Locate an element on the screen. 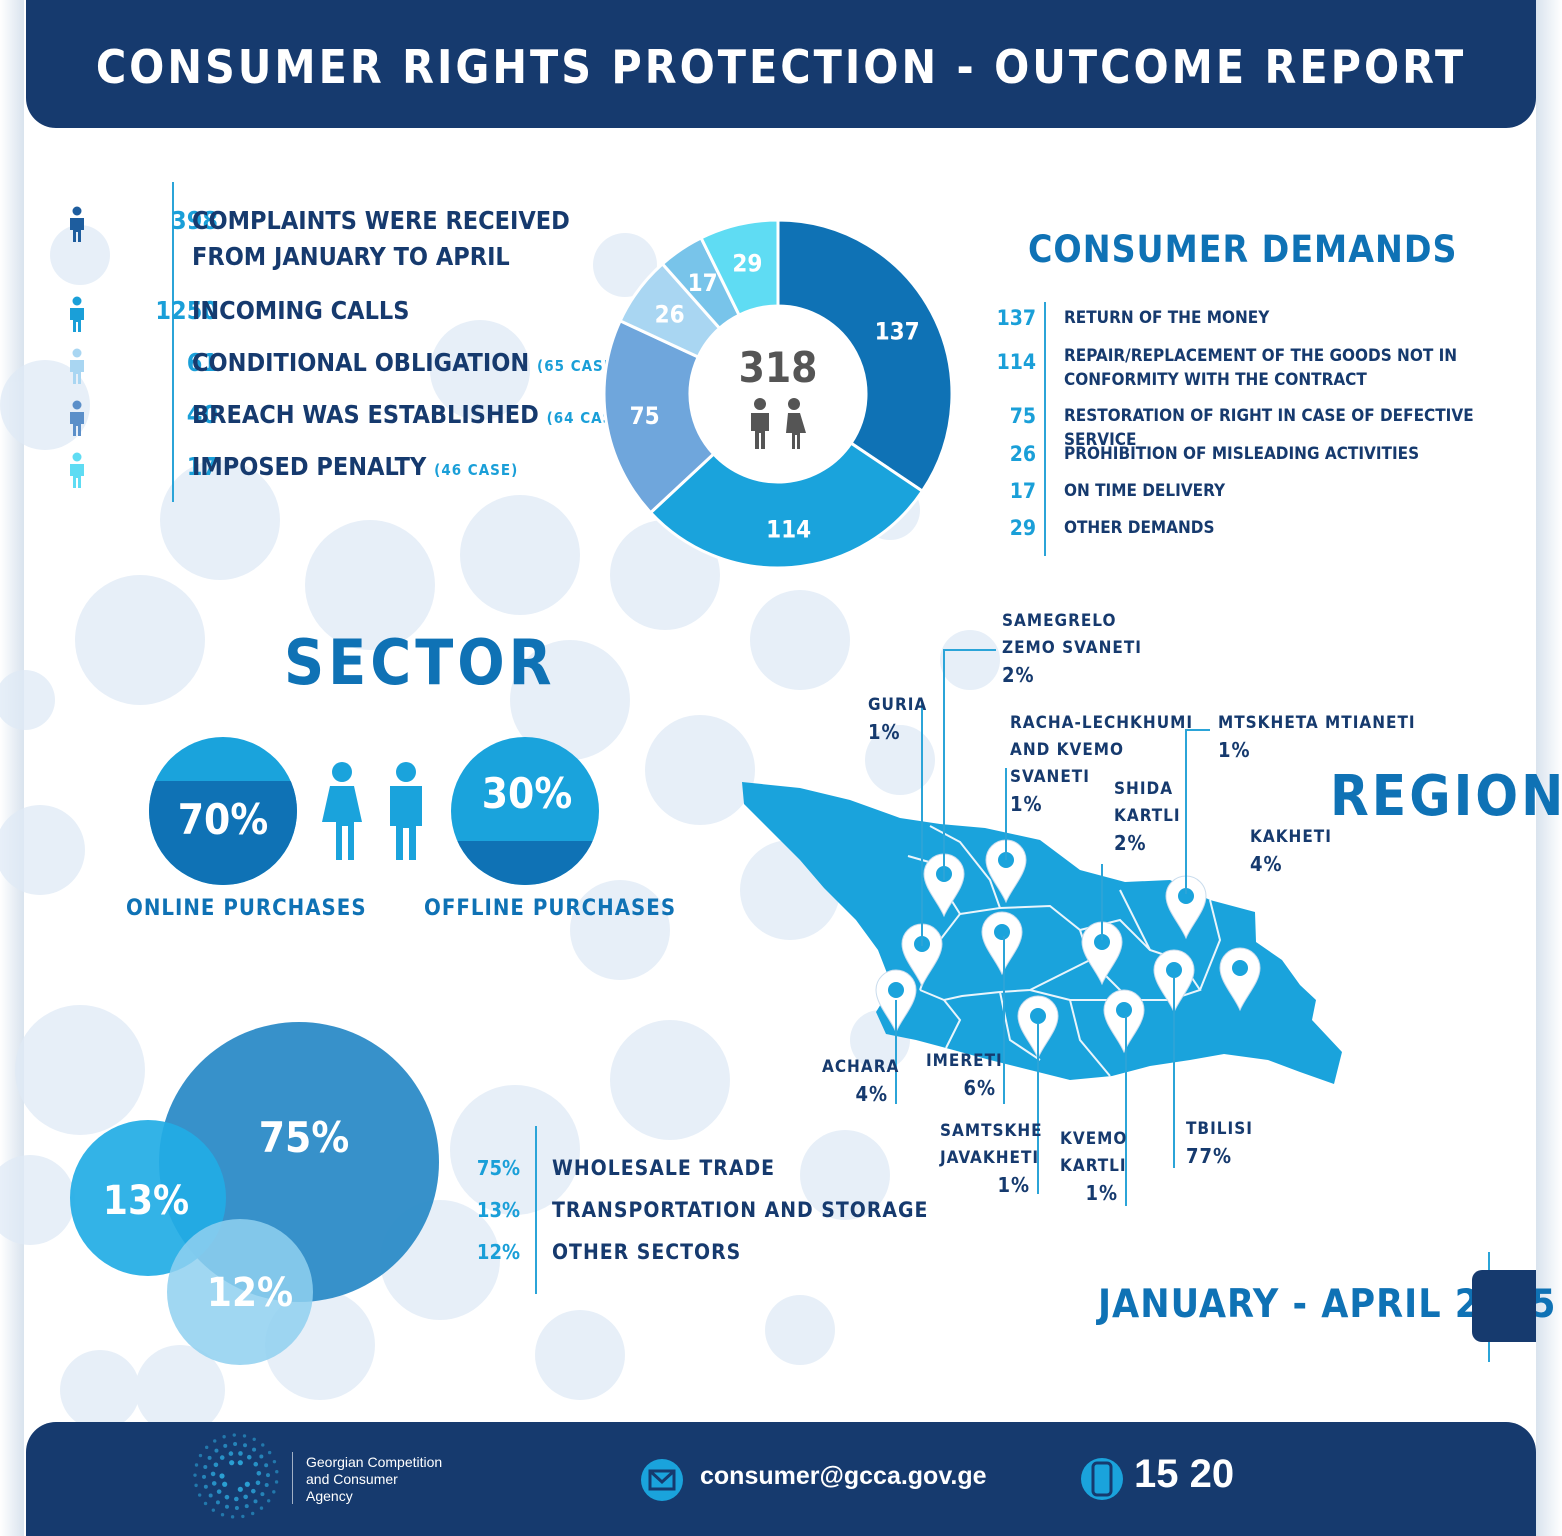  donut-slice-label: 137 is located at coordinates (897, 332).